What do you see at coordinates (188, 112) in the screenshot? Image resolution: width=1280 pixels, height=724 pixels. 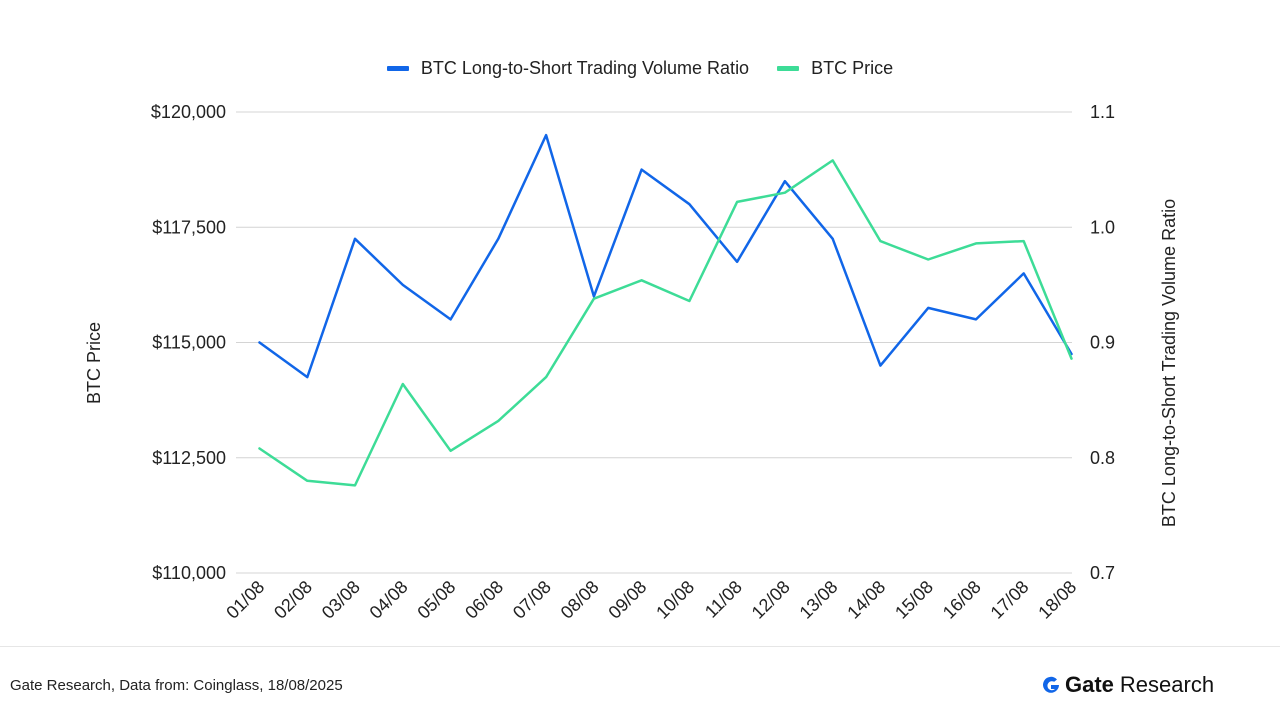 I see `y-left-tick-label: $120,000` at bounding box center [188, 112].